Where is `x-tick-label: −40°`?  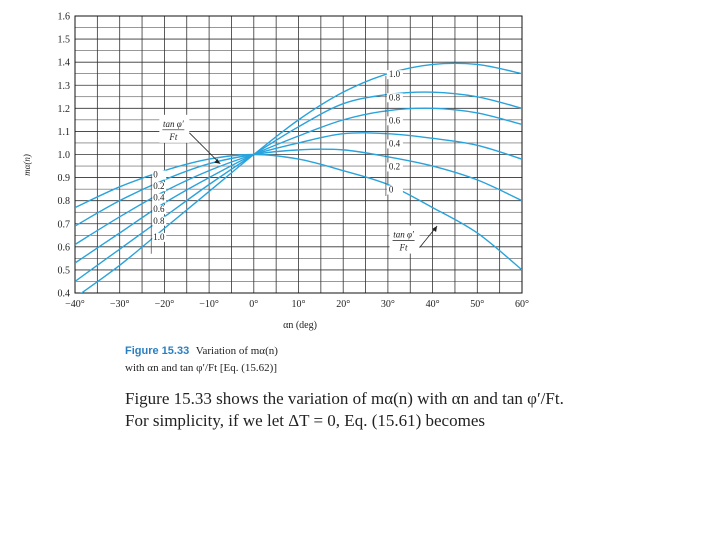 x-tick-label: −40° is located at coordinates (75, 304).